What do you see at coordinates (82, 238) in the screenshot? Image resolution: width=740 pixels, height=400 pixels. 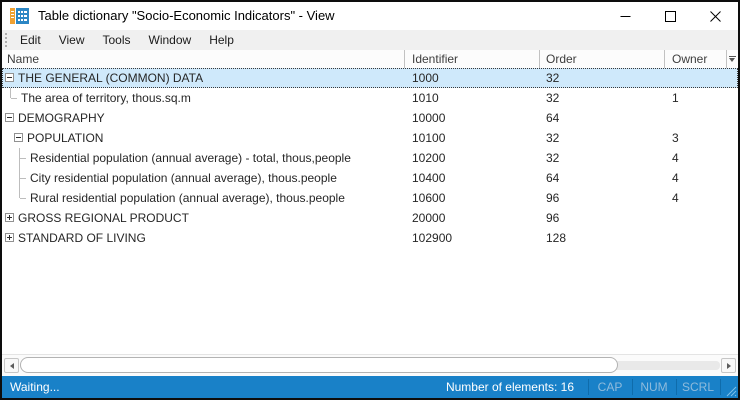 I see `cell-name: STANDARD OF LIVING` at bounding box center [82, 238].